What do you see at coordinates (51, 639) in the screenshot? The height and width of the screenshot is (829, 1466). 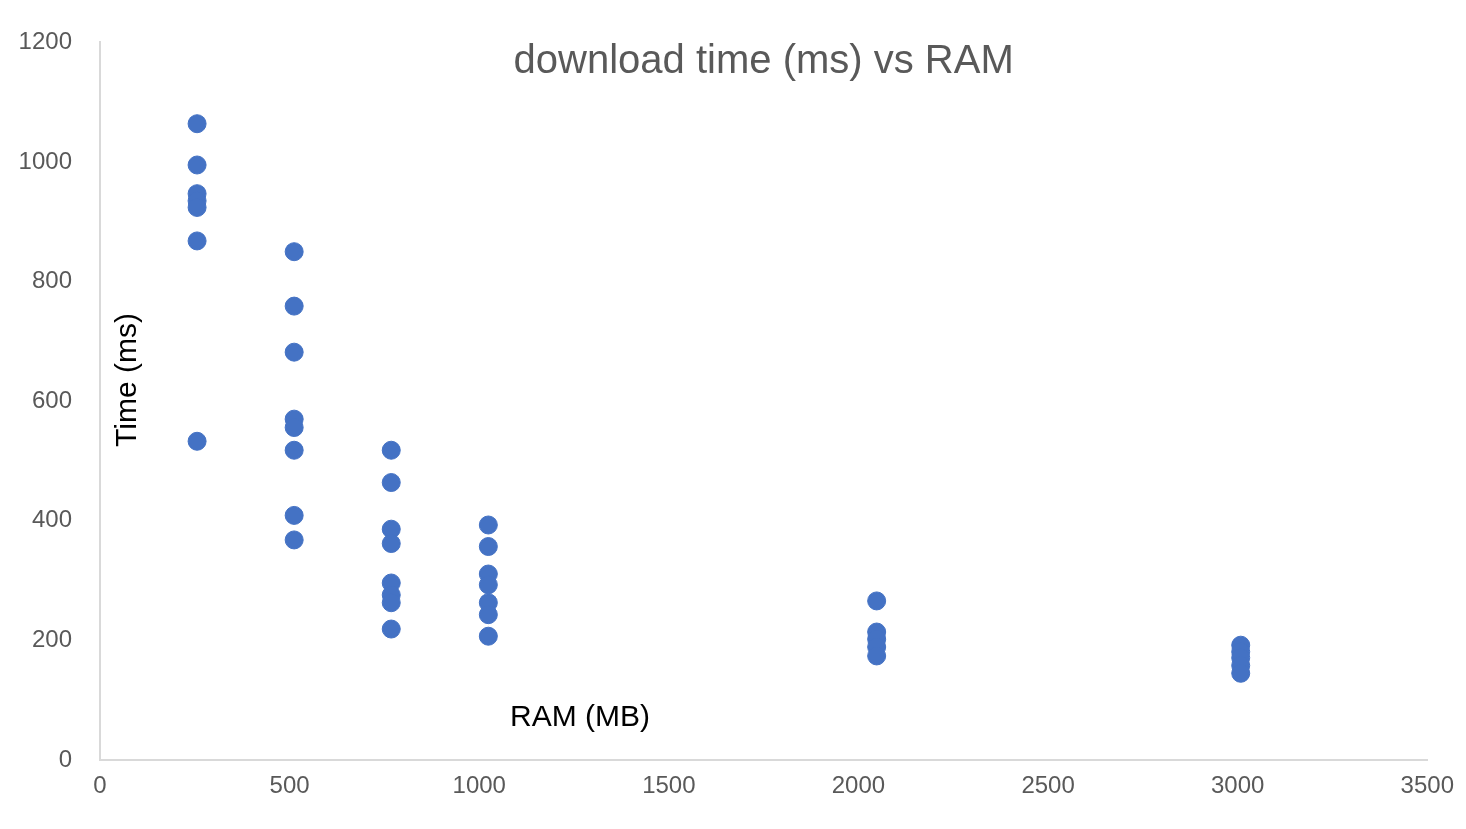 I see `y-tick-label: 200` at bounding box center [51, 639].